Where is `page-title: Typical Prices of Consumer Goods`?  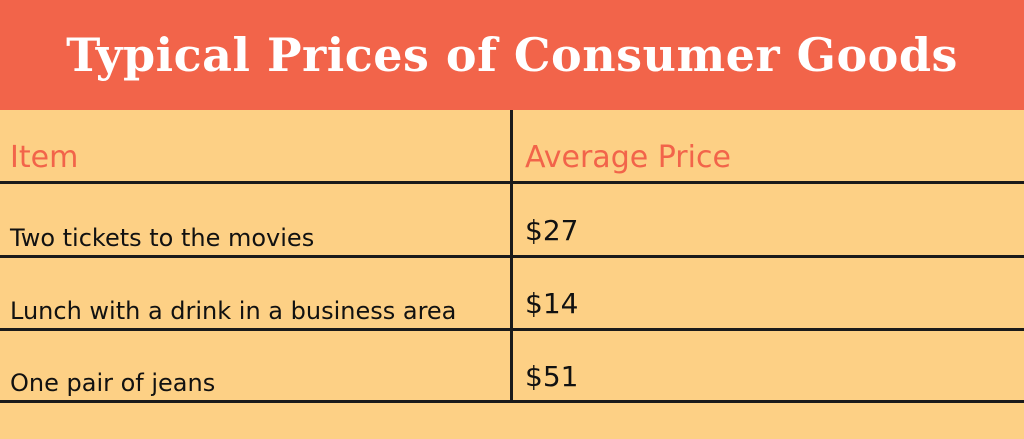 page-title: Typical Prices of Consumer Goods is located at coordinates (512, 55).